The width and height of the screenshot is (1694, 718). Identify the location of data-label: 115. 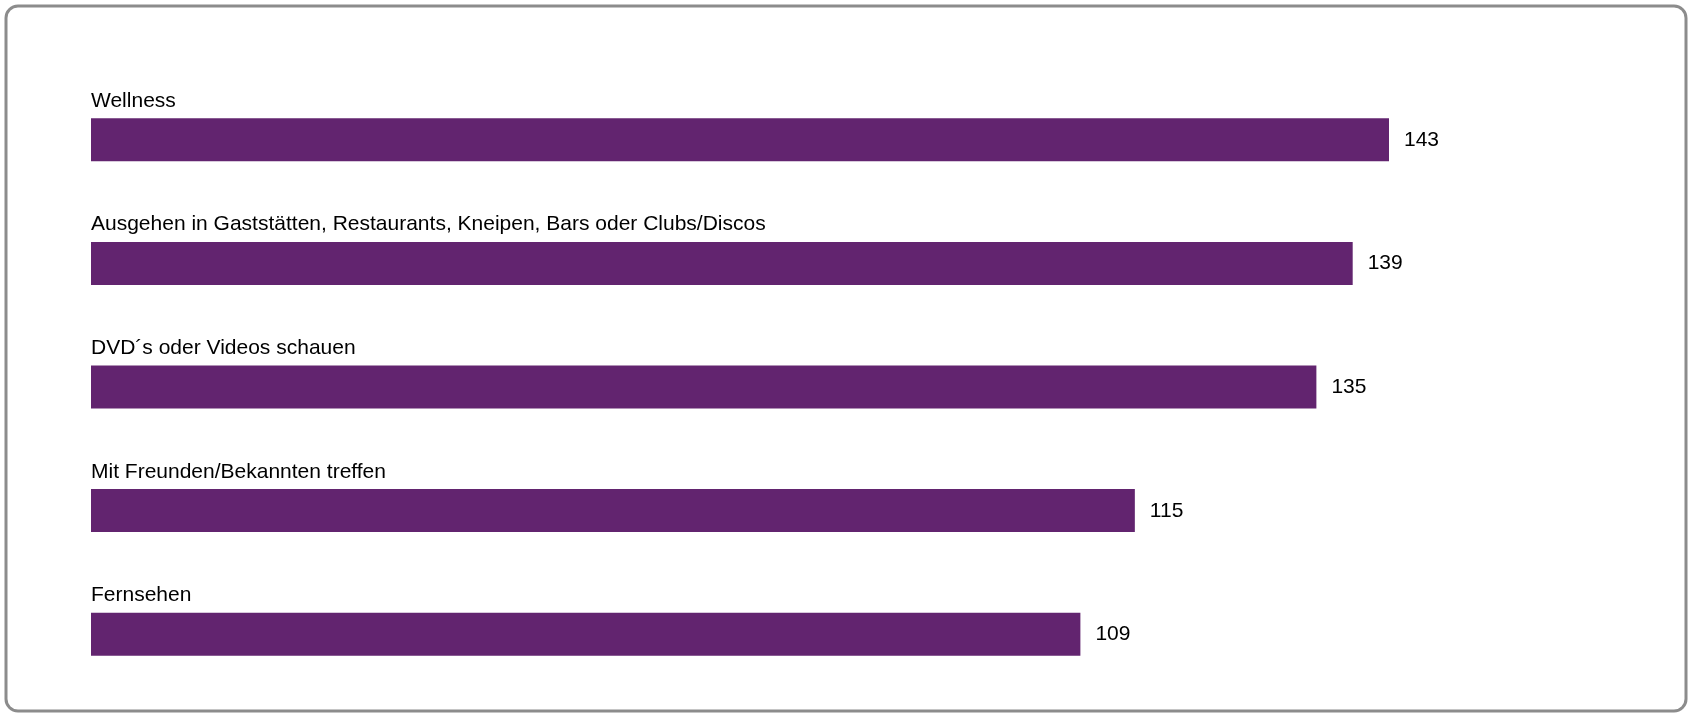
(1166, 509).